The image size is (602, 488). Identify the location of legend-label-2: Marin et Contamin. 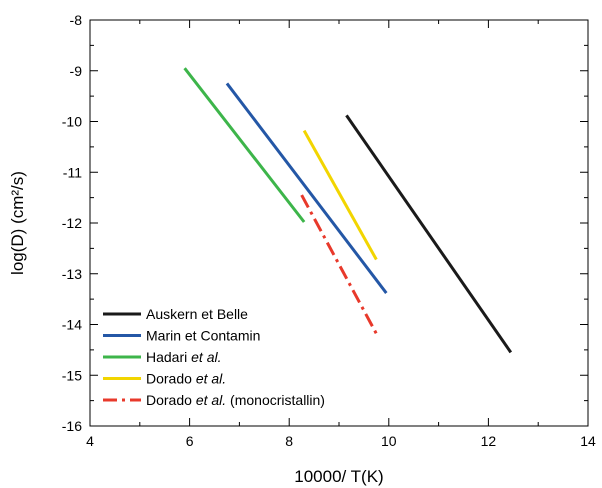
(203, 336).